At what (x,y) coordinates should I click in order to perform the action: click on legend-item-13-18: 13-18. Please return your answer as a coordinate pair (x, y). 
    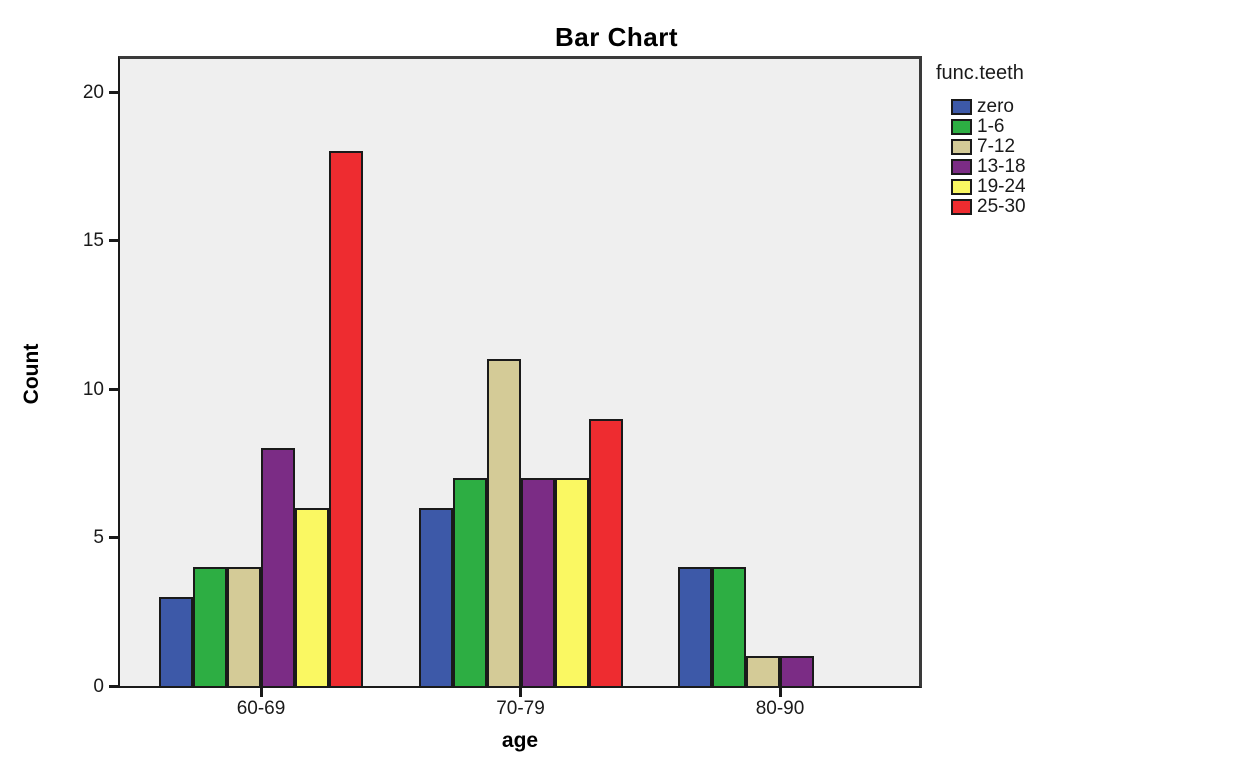
    Looking at the image, I should click on (988, 166).